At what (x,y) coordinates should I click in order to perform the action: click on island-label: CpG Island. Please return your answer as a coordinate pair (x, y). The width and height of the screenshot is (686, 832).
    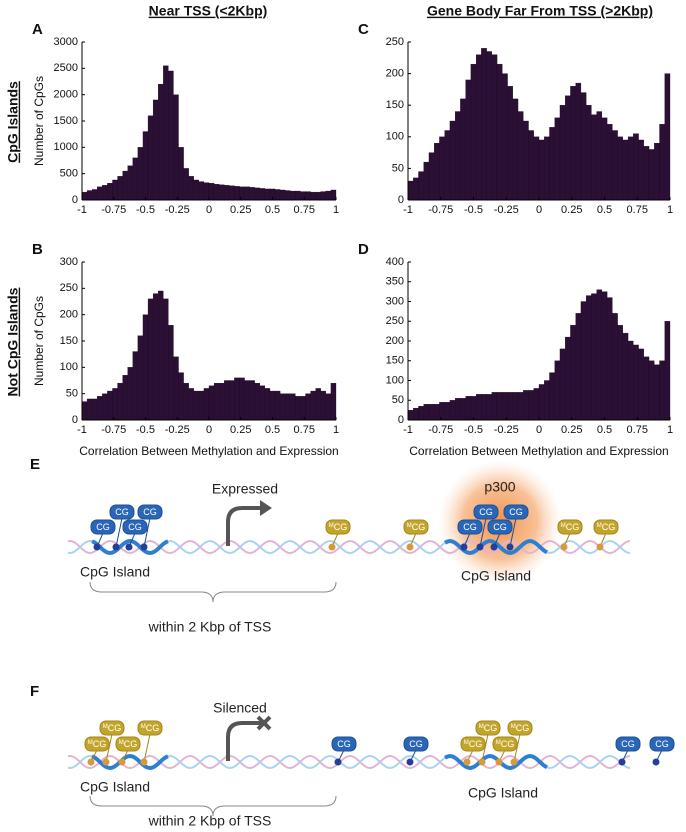
    Looking at the image, I should click on (503, 793).